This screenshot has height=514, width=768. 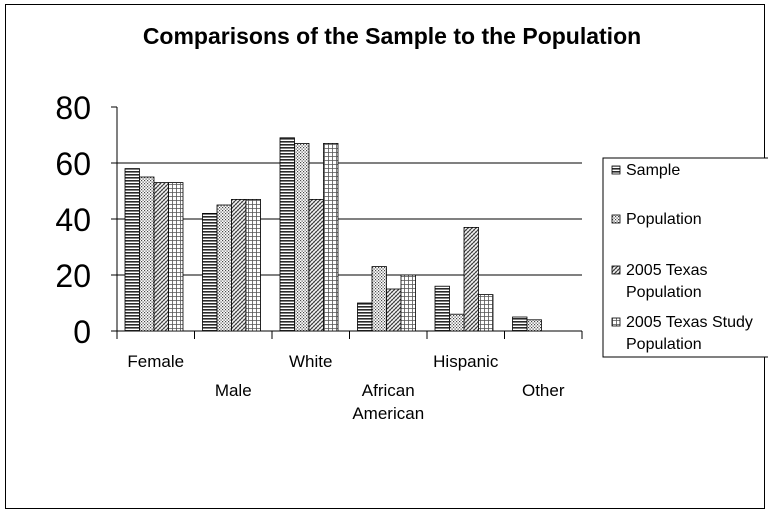 I want to click on y-tick-labels: 0 20 40 60 80, so click(x=73, y=220).